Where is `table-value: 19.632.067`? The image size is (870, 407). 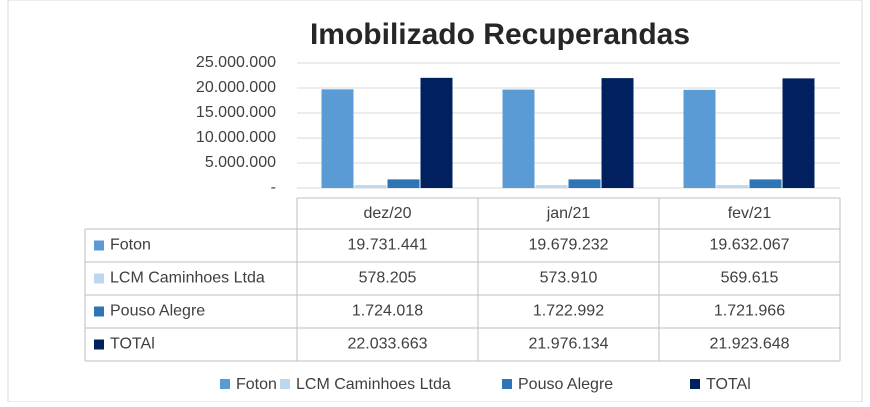
table-value: 19.632.067 is located at coordinates (749, 245).